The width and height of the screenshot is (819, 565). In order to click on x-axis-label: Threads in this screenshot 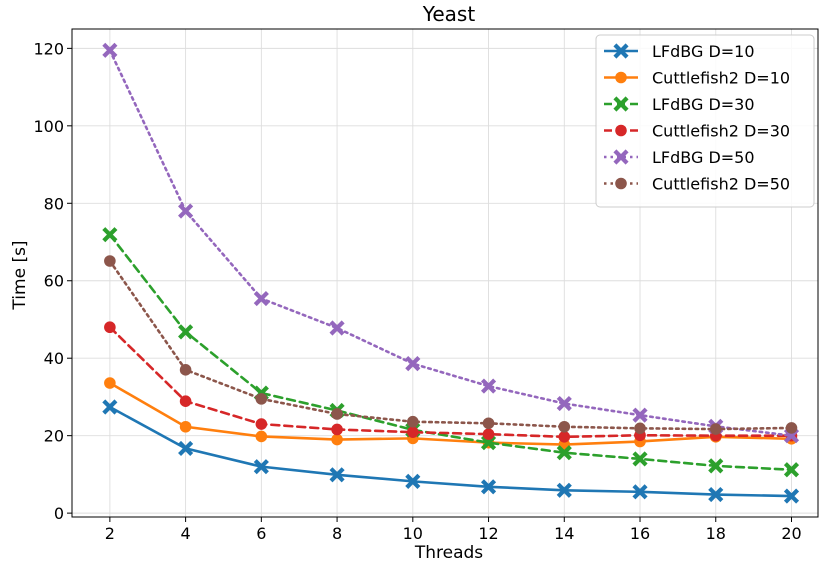, I will do `click(448, 553)`.